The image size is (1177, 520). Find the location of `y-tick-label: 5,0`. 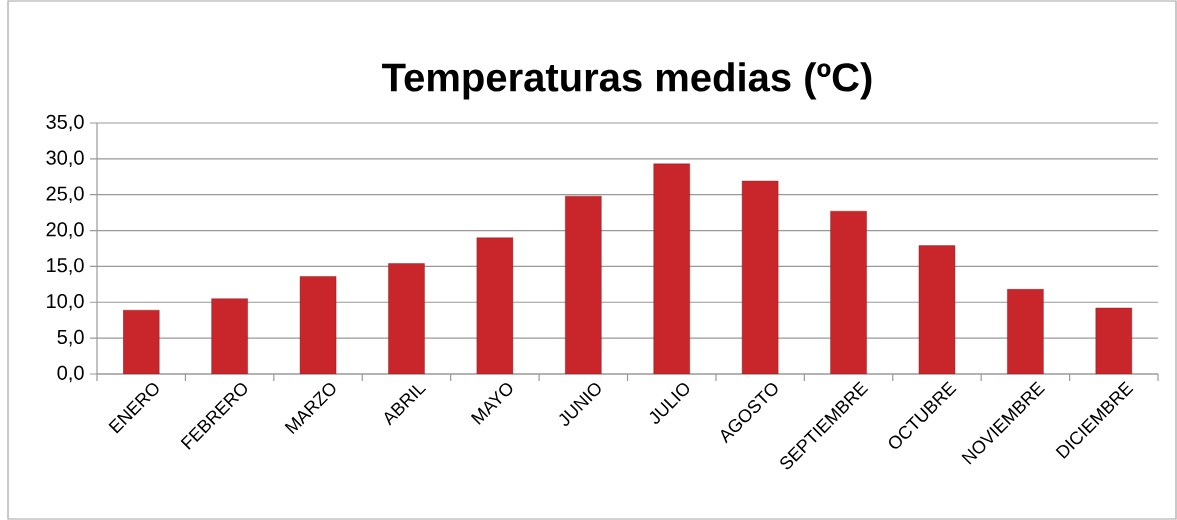

y-tick-label: 5,0 is located at coordinates (70, 338).